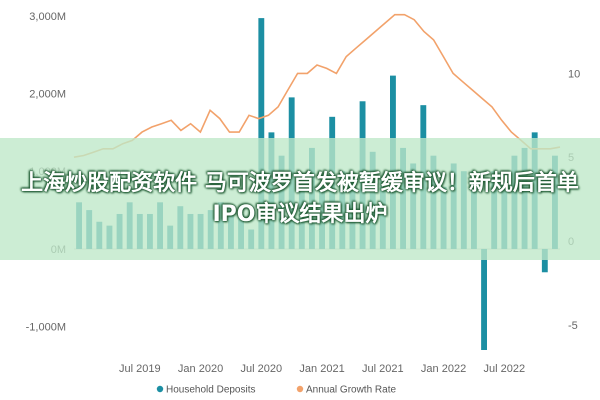  Describe the element at coordinates (47, 17) in the screenshot. I see `y-left-tick-label: 3,000M` at that location.